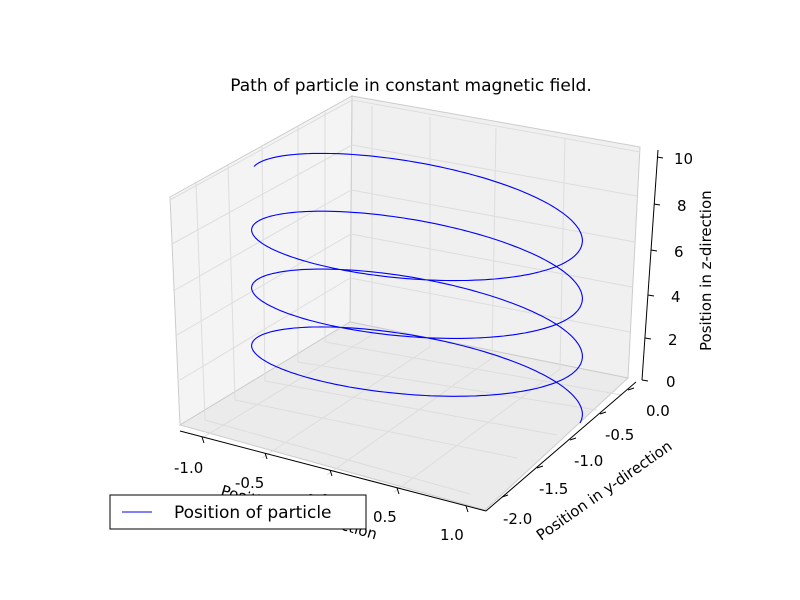 The height and width of the screenshot is (600, 800). Describe the element at coordinates (249, 483) in the screenshot. I see `x-tick-label: -0.5` at that location.